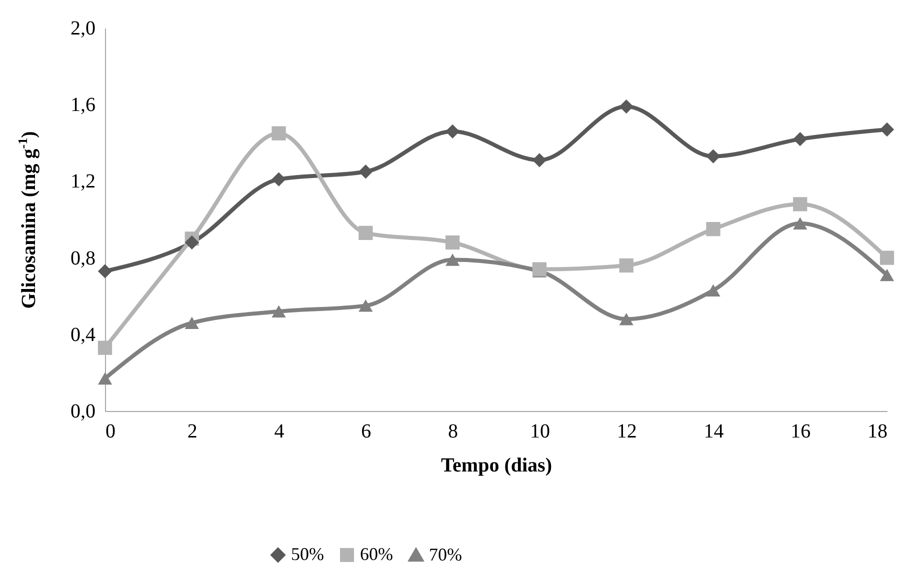  What do you see at coordinates (83, 181) in the screenshot?
I see `y-tick-label: 1,2` at bounding box center [83, 181].